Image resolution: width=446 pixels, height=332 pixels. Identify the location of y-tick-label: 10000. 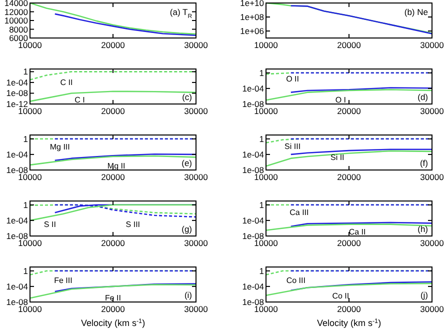
(16, 21).